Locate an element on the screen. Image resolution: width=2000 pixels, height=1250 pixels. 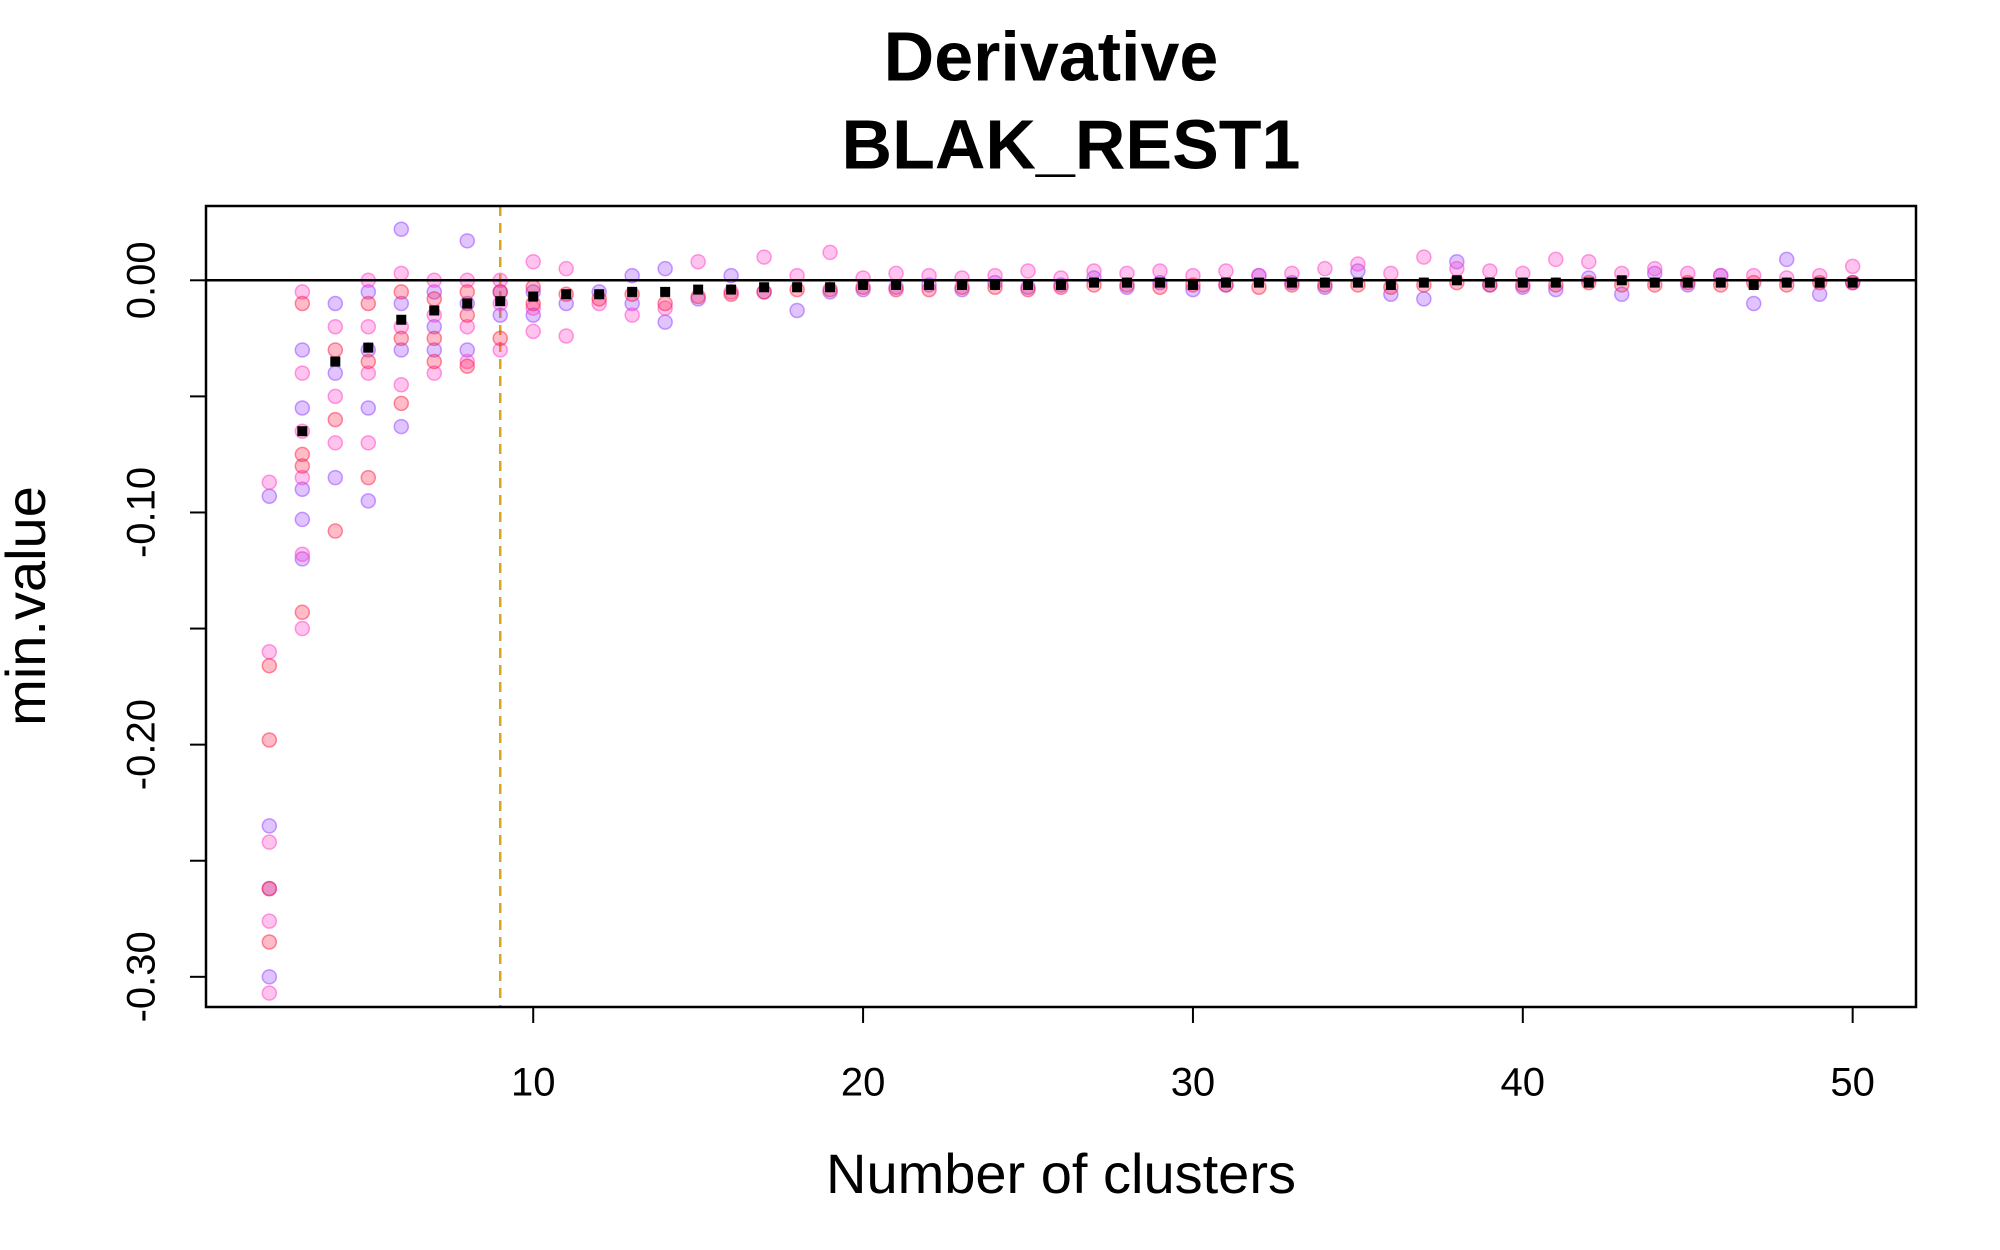
y-axis-label: min.value is located at coordinates (28, 606).